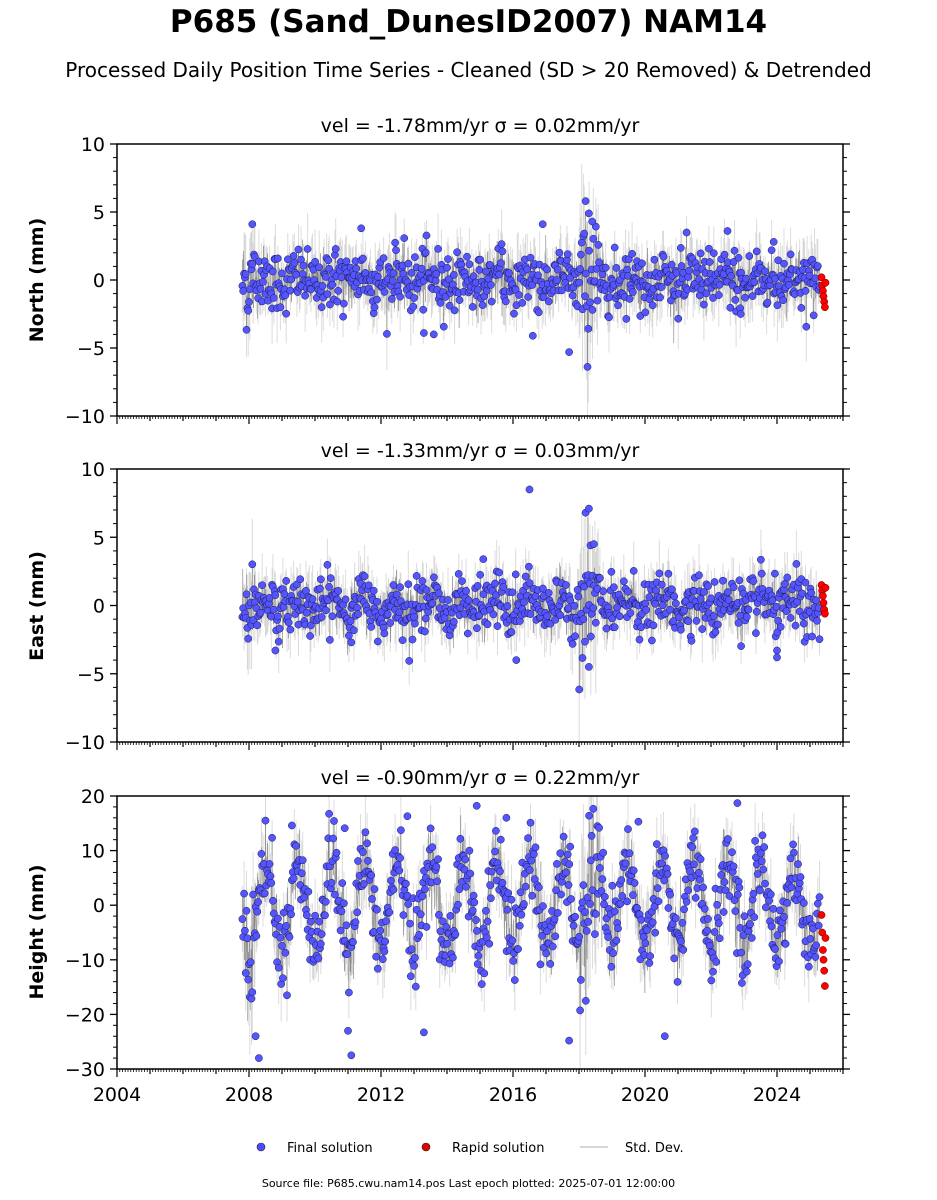  What do you see at coordinates (85, 743) in the screenshot?
I see `east-ytick-label: −10` at bounding box center [85, 743].